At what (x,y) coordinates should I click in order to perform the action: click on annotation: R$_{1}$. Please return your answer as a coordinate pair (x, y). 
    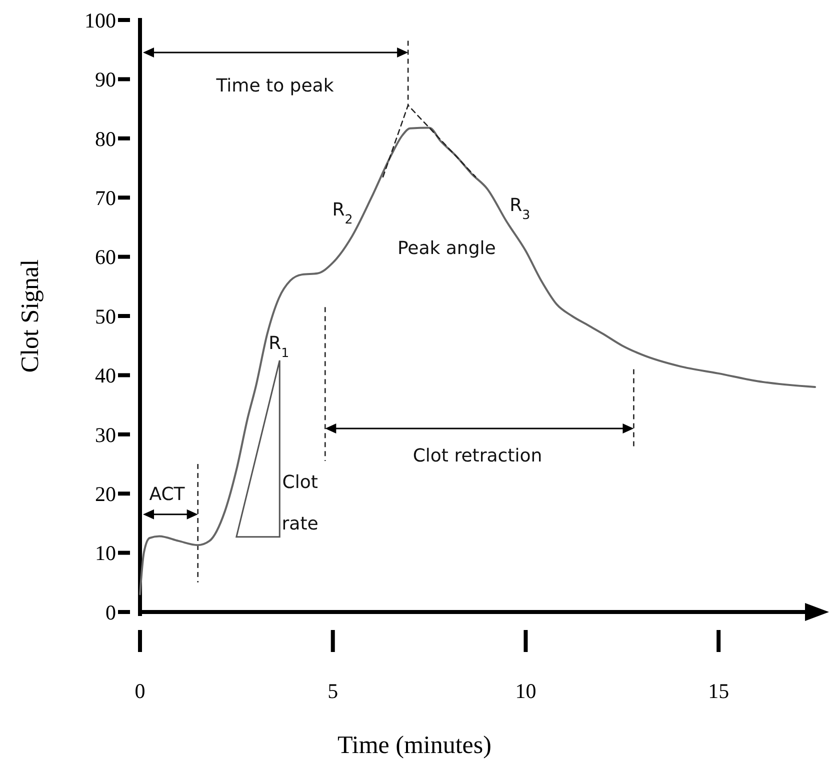
    Looking at the image, I should click on (279, 346).